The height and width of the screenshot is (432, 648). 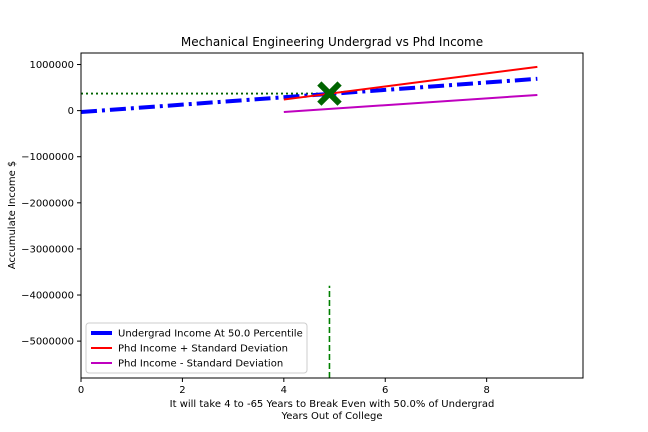 What do you see at coordinates (47, 342) in the screenshot?
I see `y-tick-label: −5000000` at bounding box center [47, 342].